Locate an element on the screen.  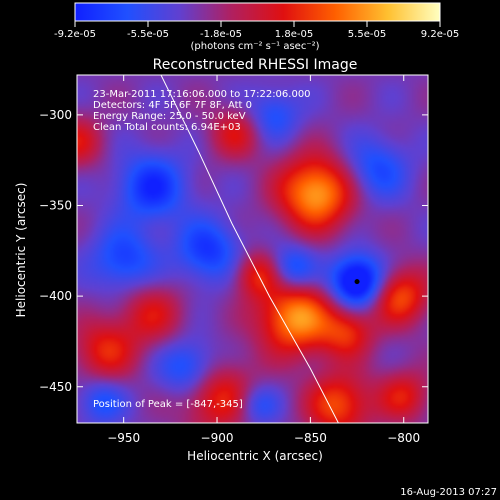
colorbar is located at coordinates (257, 12).